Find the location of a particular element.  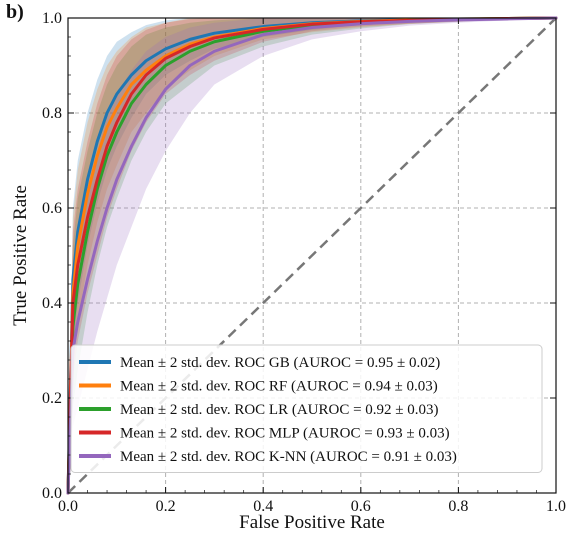

y-axis-label: True Positive Rate is located at coordinates (20, 255).